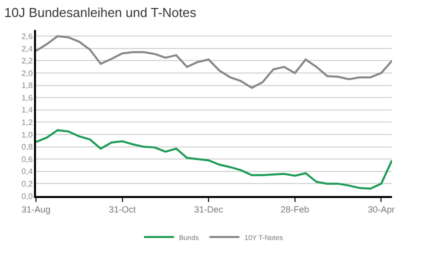 The image size is (422, 264). Describe the element at coordinates (28, 147) in the screenshot. I see `y-tick-label: 0,8` at that location.